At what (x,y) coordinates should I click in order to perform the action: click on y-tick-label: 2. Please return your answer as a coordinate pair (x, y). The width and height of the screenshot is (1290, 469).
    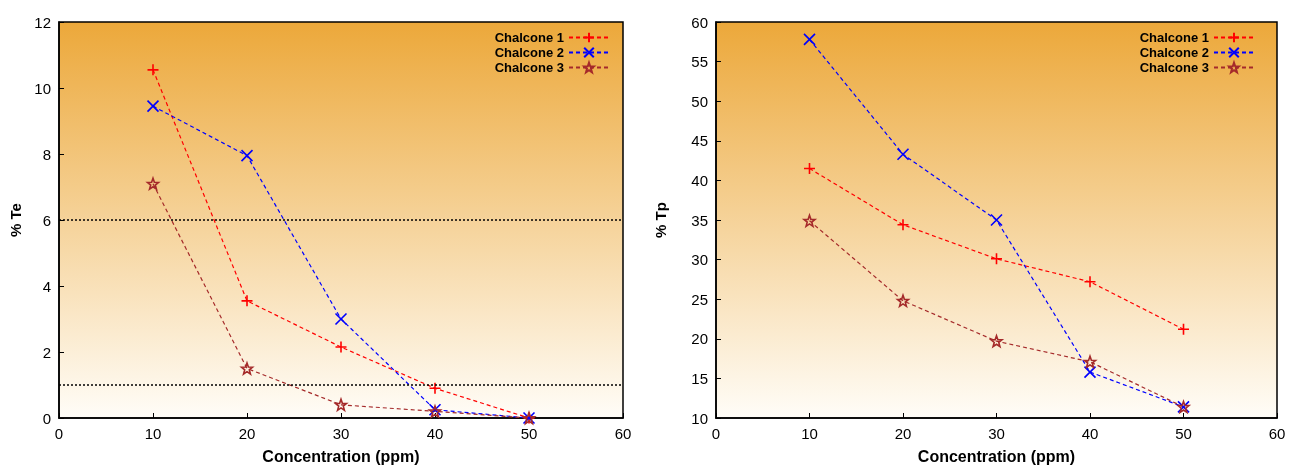
    Looking at the image, I should click on (46, 352).